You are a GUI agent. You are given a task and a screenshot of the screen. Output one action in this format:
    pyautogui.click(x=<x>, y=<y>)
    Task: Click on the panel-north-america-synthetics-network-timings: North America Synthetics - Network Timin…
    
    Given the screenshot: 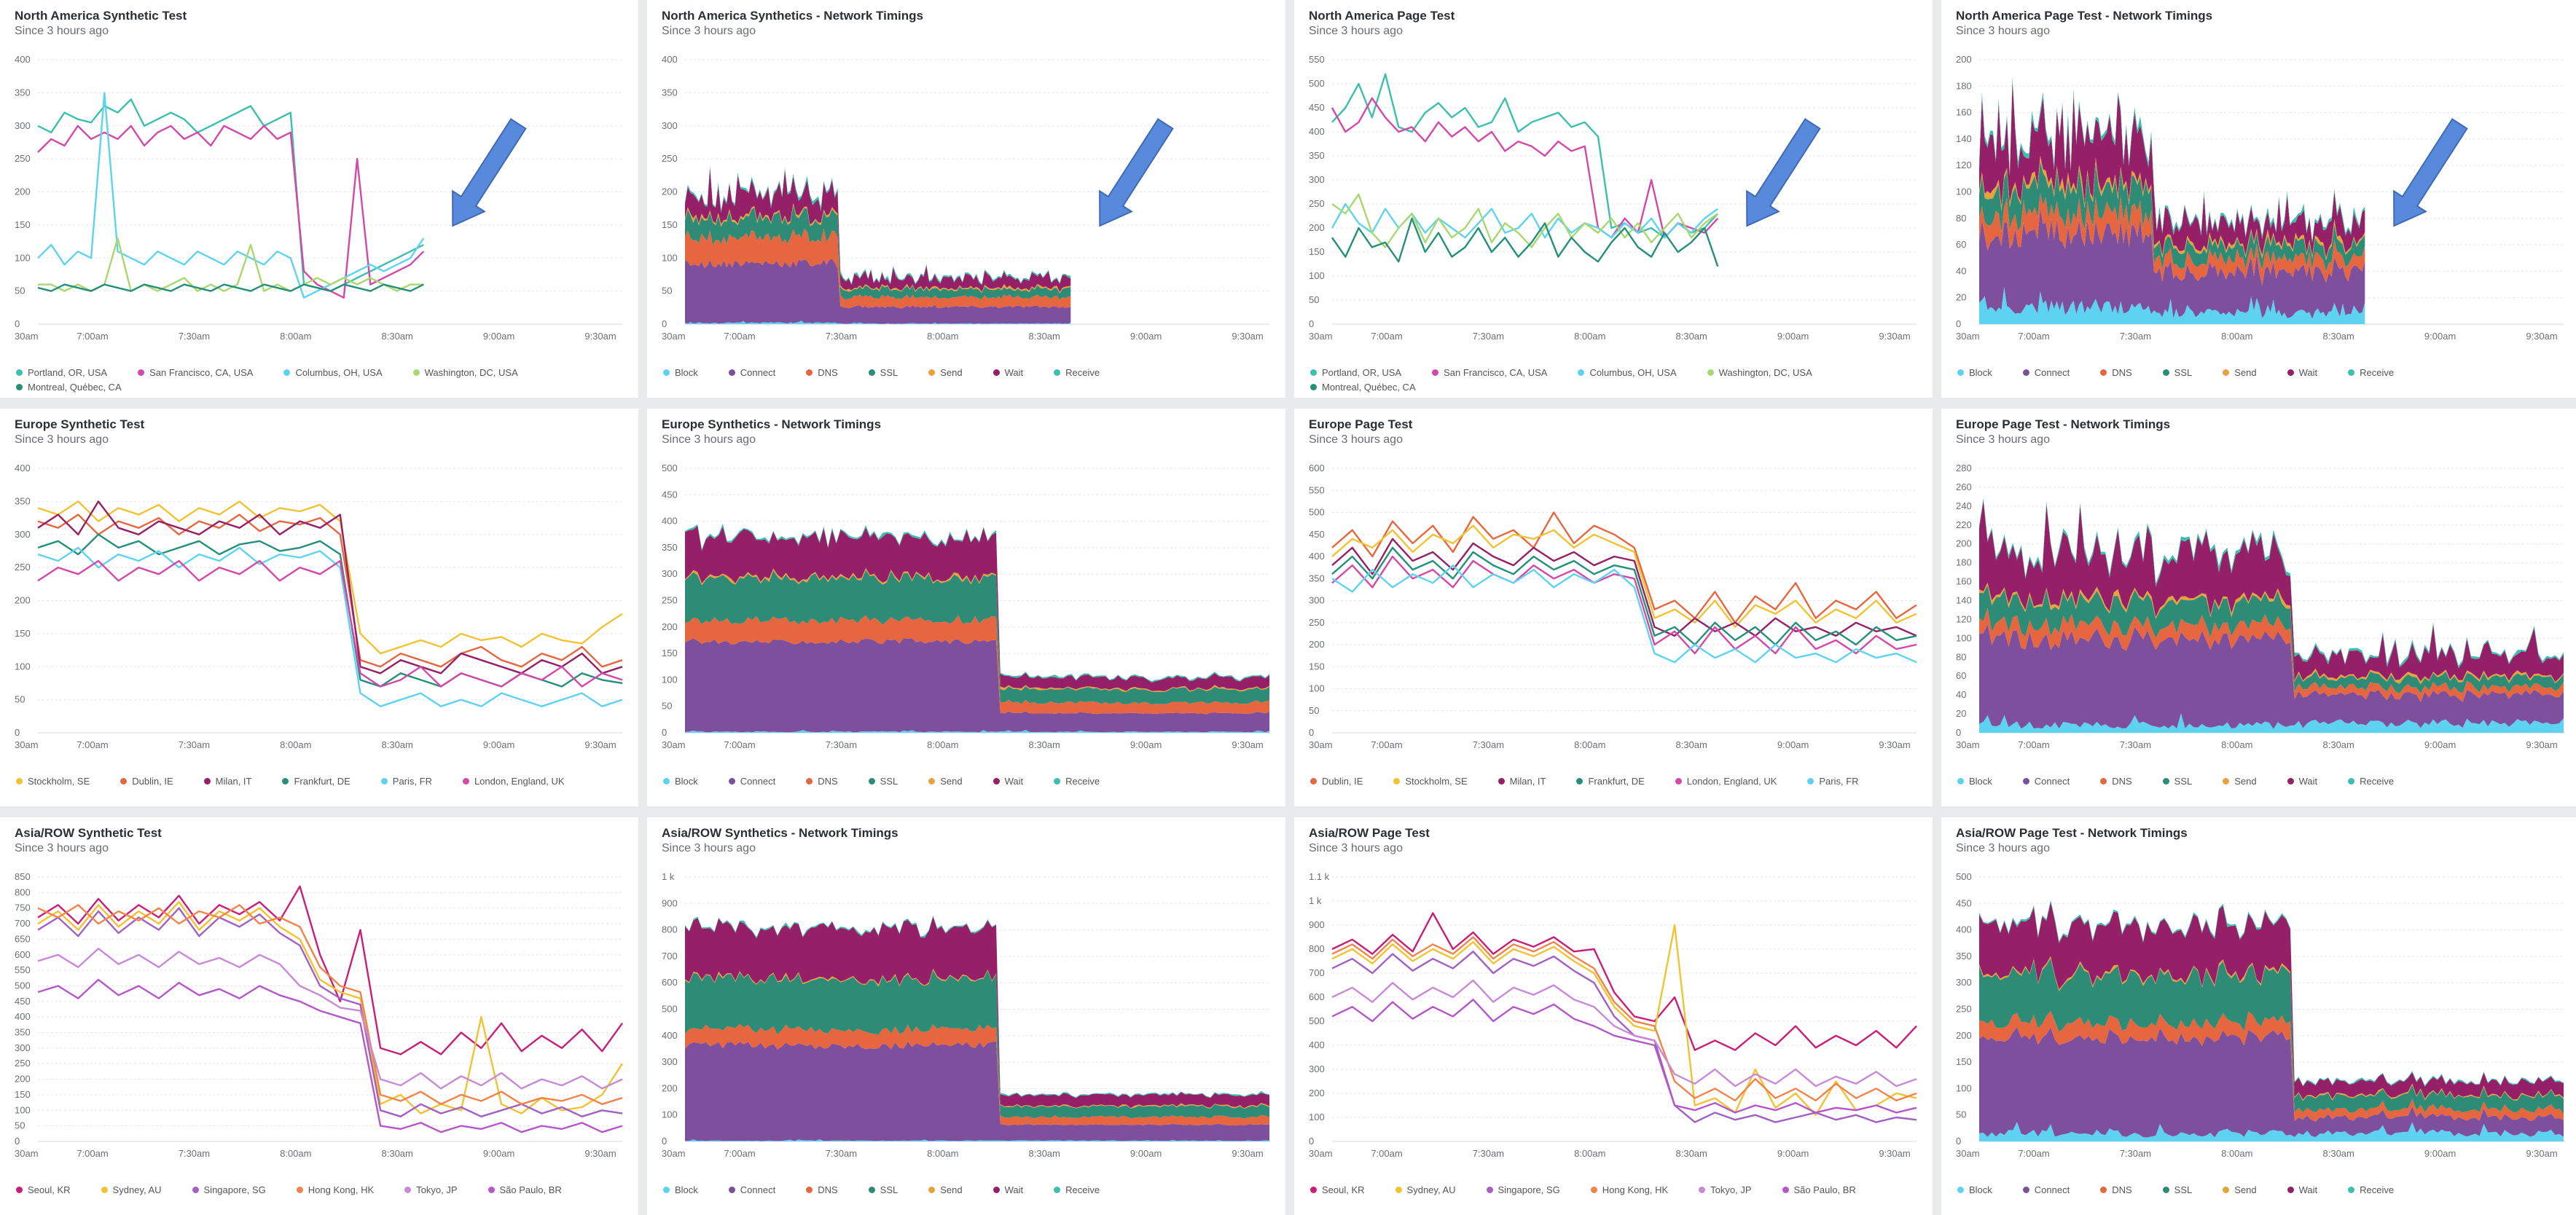 What is the action you would take?
    pyautogui.click(x=966, y=199)
    